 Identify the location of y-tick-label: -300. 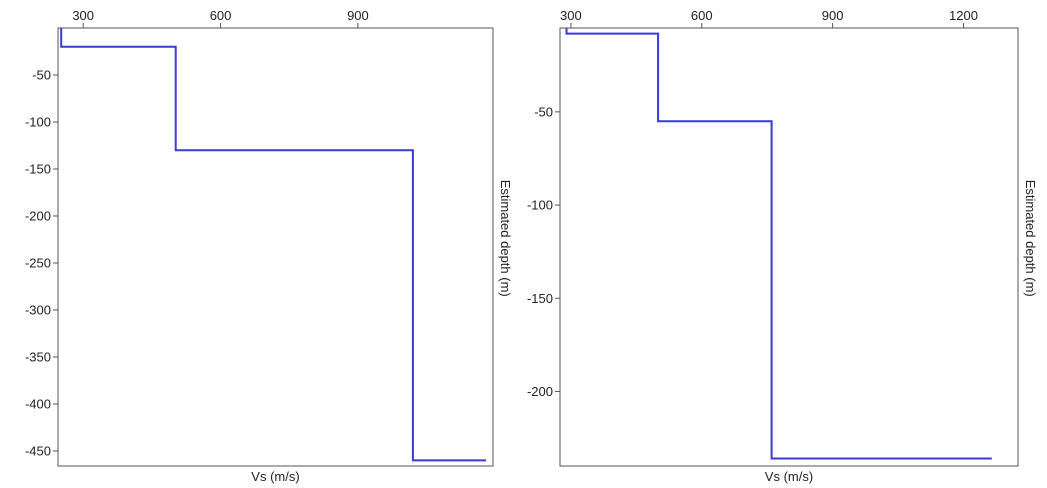
(38, 309).